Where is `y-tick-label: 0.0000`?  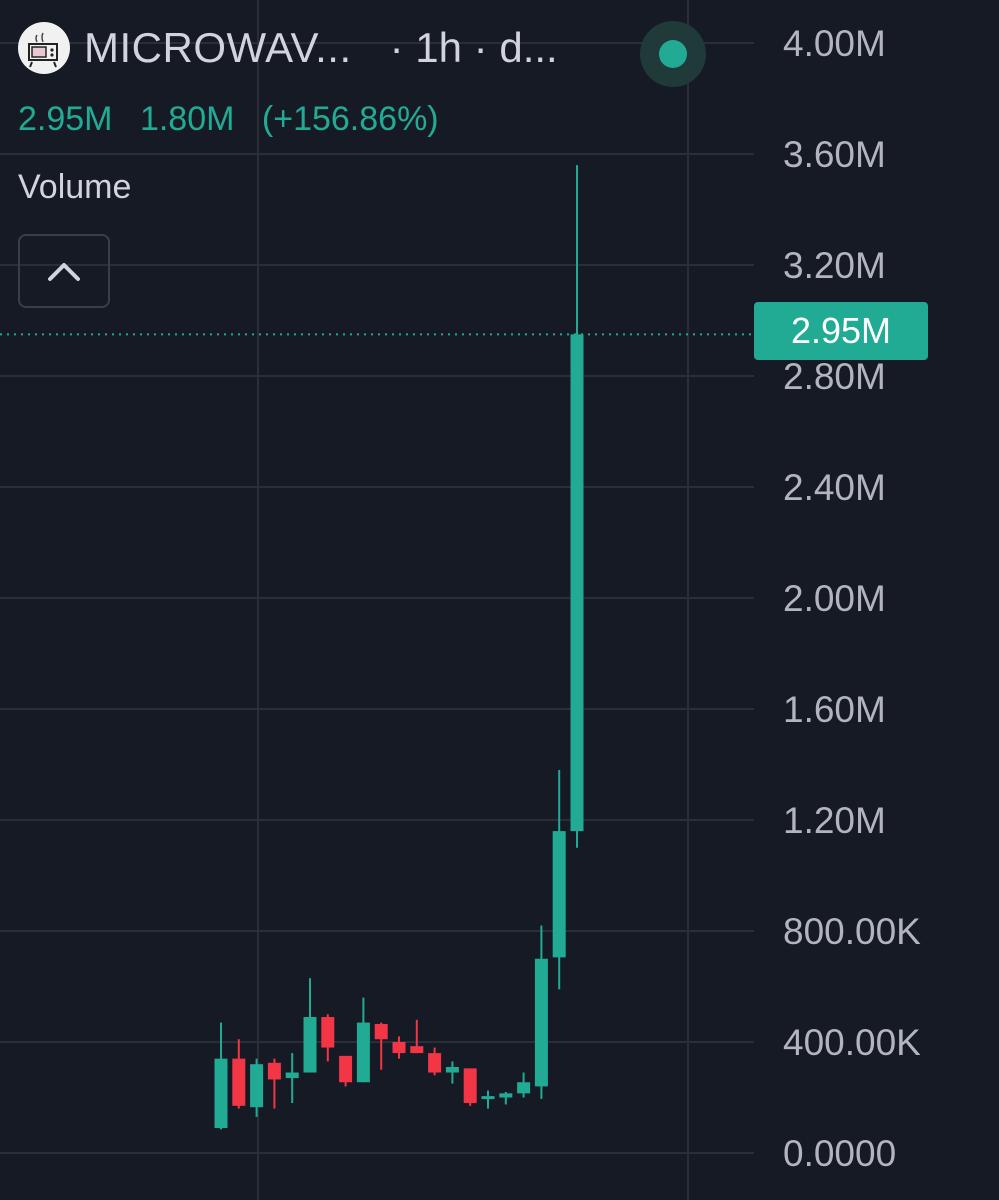 y-tick-label: 0.0000 is located at coordinates (839, 1153).